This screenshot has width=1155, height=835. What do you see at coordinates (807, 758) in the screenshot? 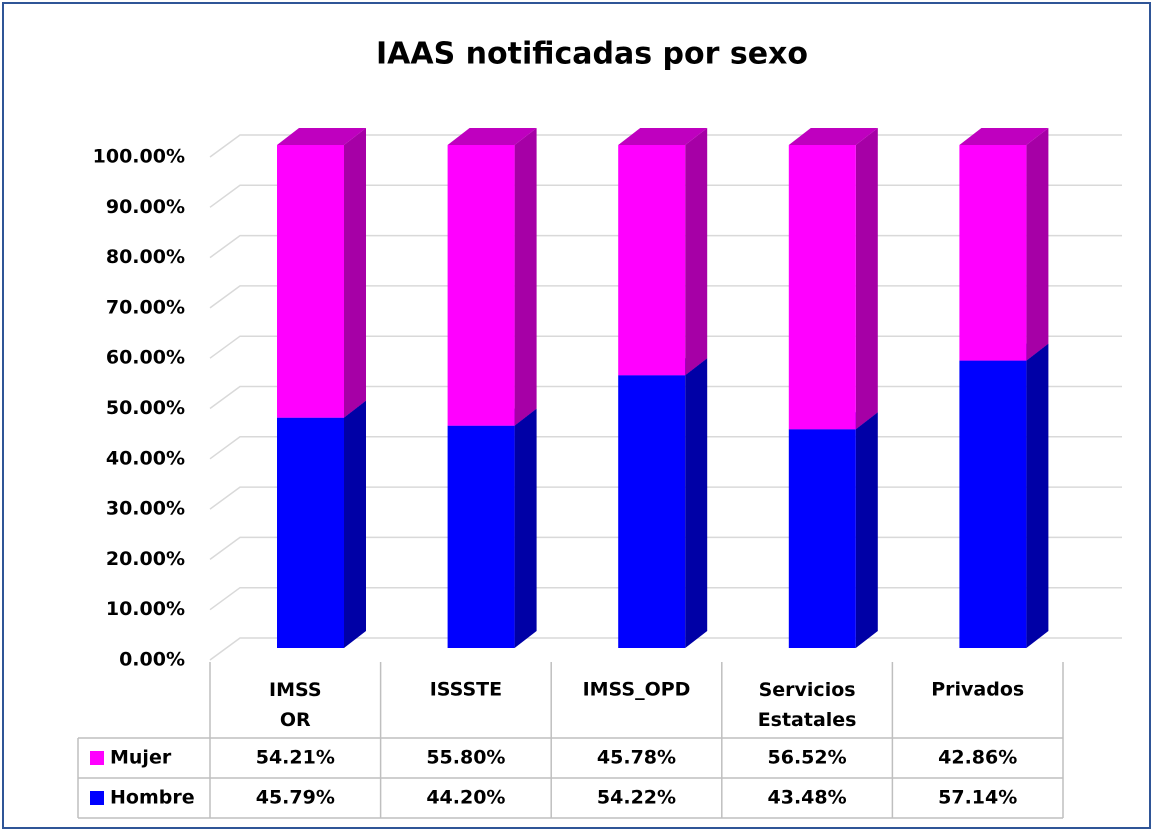
I see `data-label: 56.52%` at bounding box center [807, 758].